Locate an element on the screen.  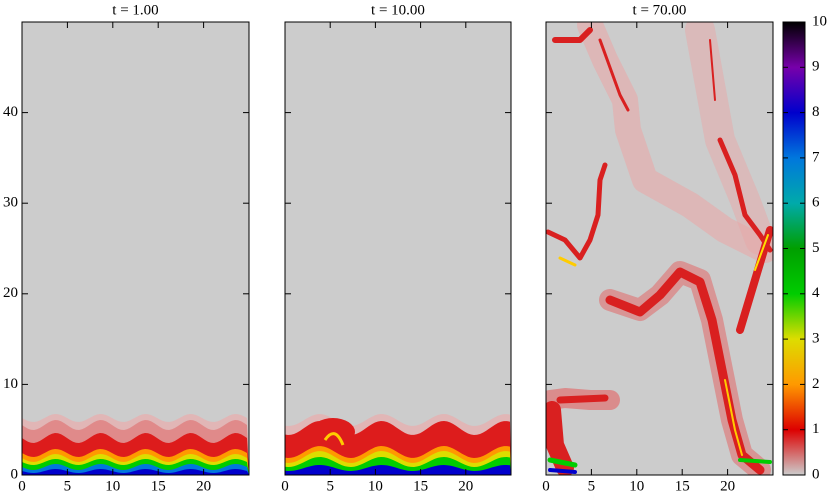
colorbar-tick-label: 5 is located at coordinates (816, 248).